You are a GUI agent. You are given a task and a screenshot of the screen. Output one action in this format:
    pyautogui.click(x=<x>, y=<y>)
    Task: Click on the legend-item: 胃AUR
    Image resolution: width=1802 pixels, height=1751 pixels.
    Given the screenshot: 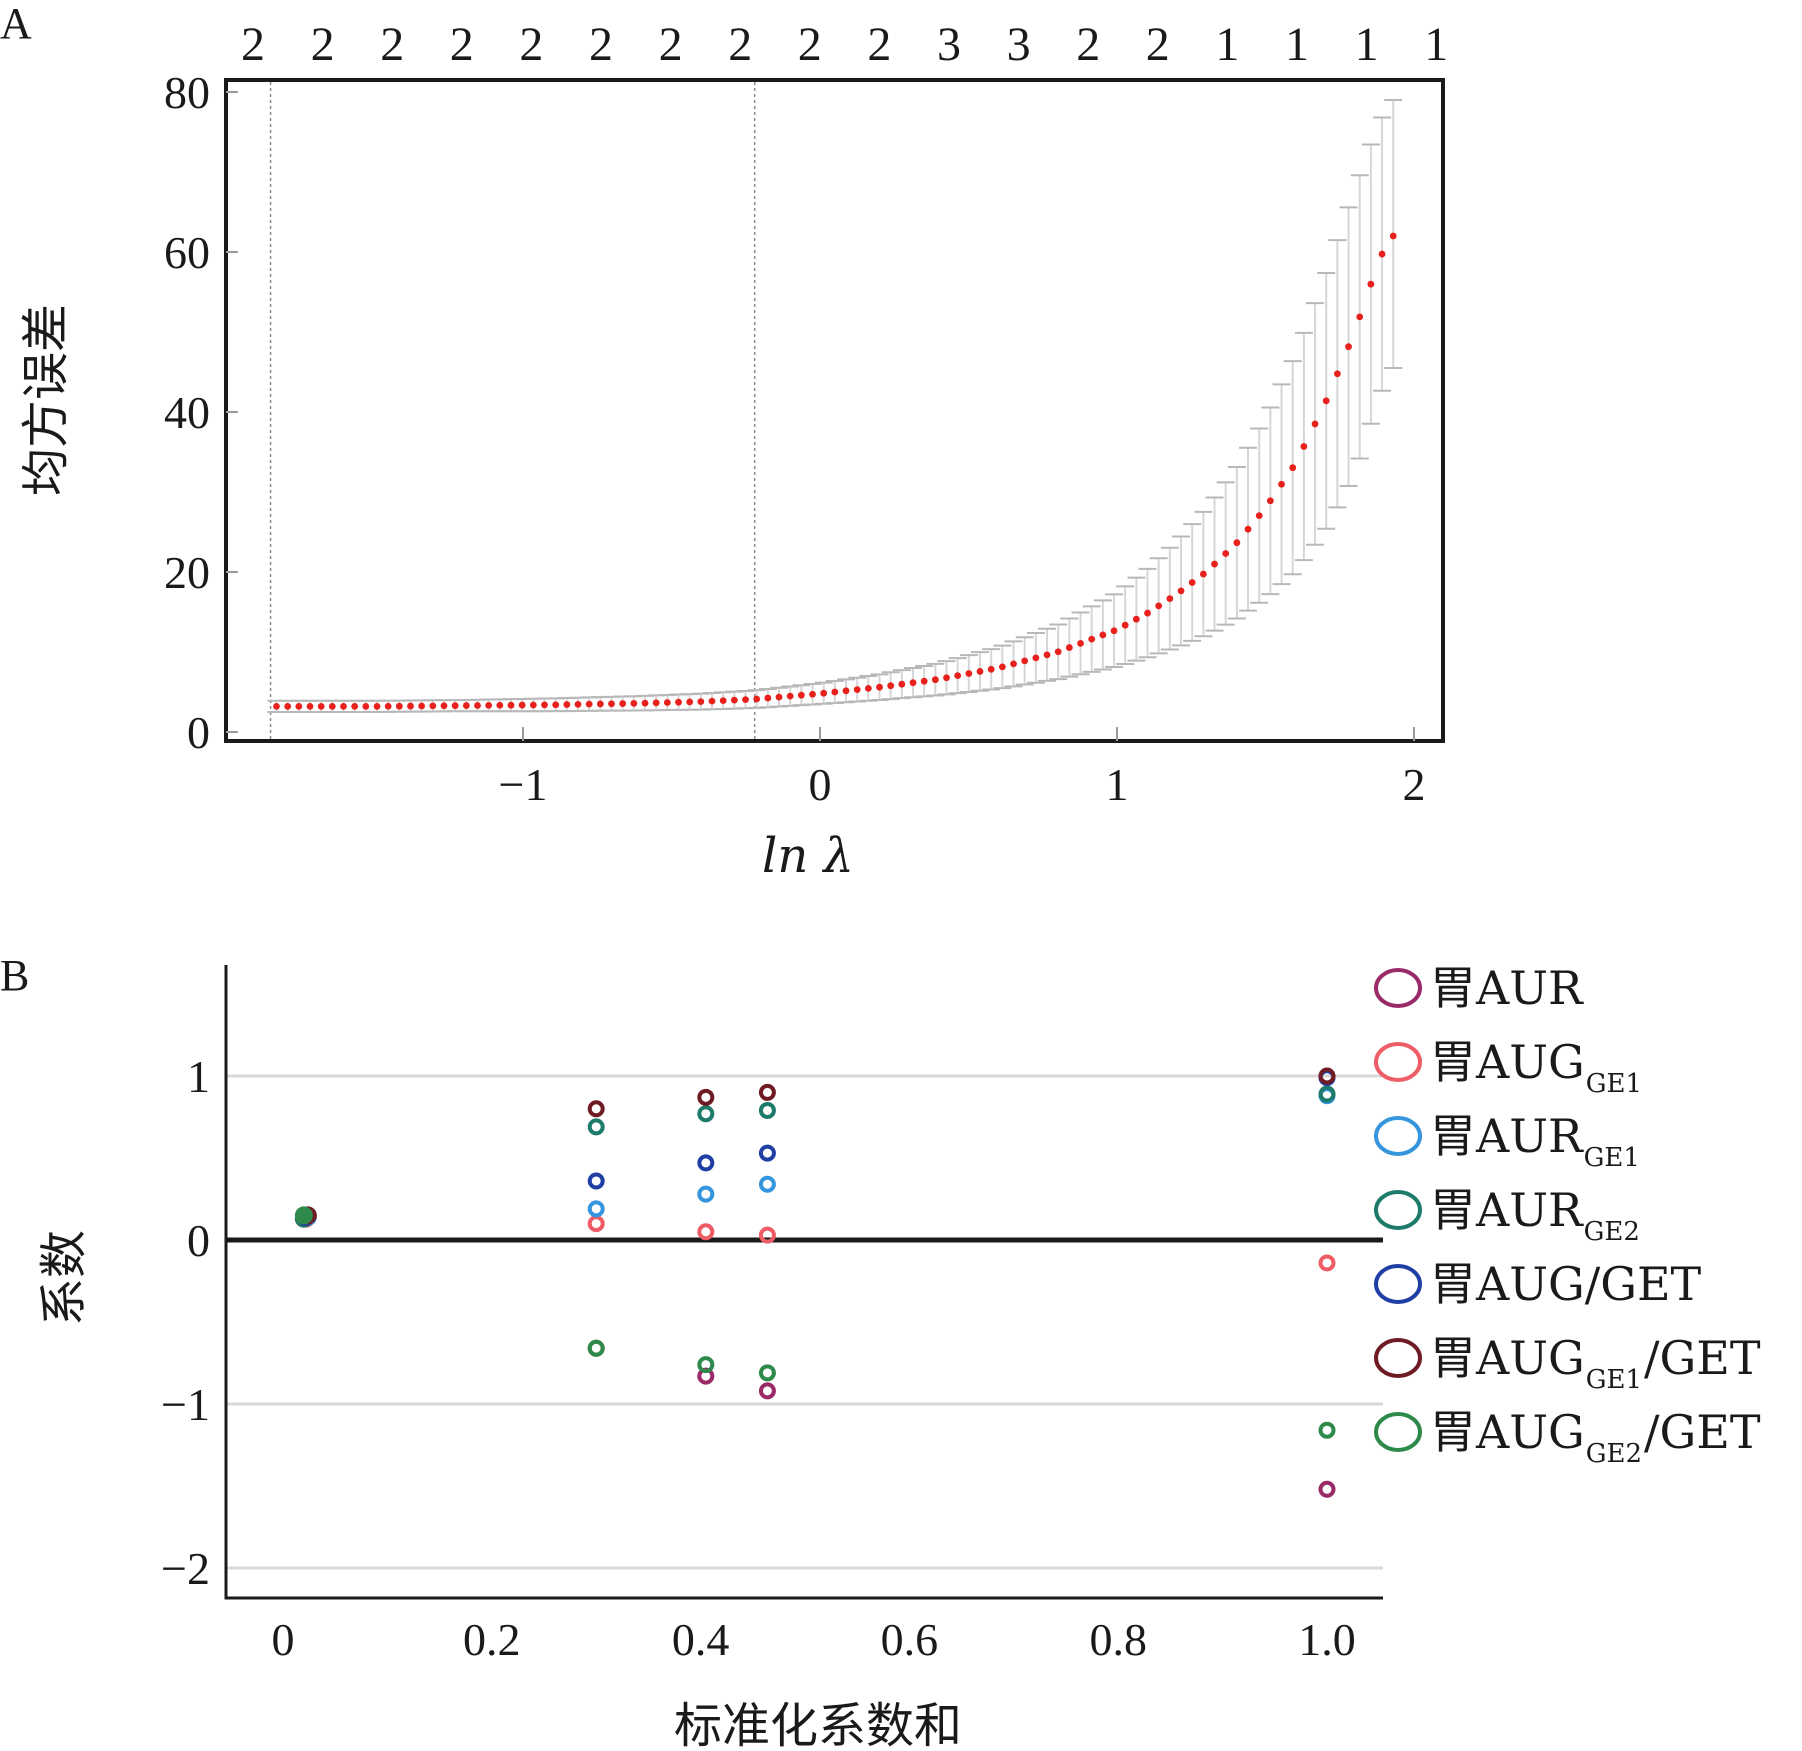 What is the action you would take?
    pyautogui.click(x=1479, y=988)
    